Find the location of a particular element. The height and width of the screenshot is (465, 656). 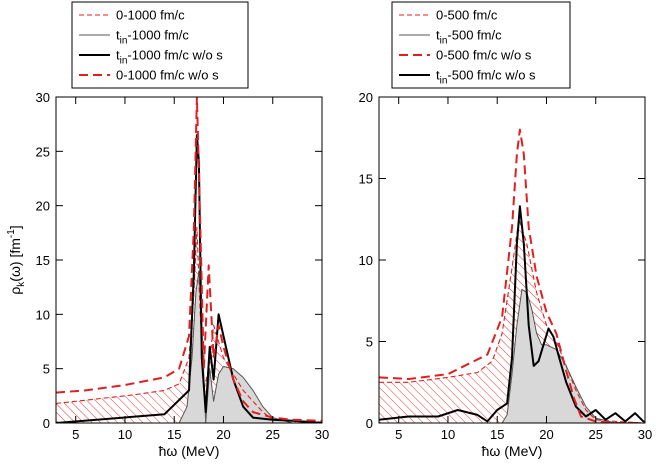

legend-label: 0-500 fm/c is located at coordinates (467, 15).